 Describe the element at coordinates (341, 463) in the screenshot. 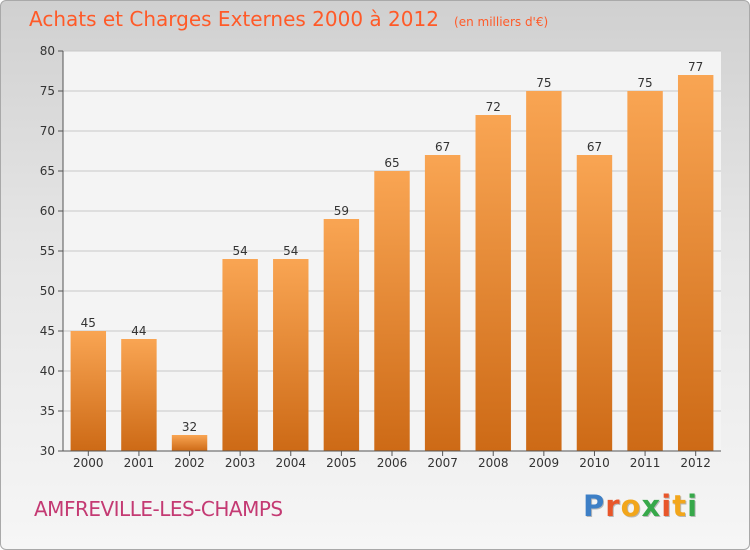

I see `x-tick-label-2005: 2005` at that location.